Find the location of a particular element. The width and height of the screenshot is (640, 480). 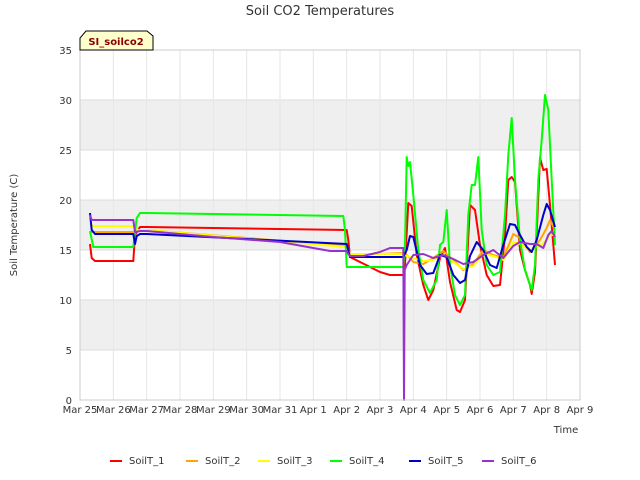

y-tick-label: 30 is located at coordinates (65, 101).